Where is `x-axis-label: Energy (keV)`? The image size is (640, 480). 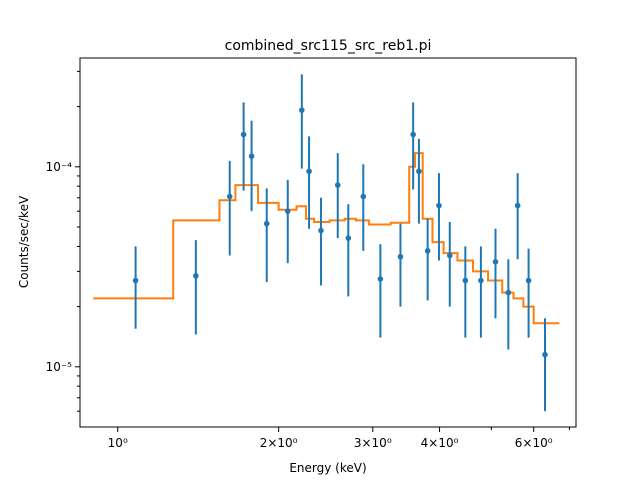 x-axis-label: Energy (keV) is located at coordinates (327, 468).